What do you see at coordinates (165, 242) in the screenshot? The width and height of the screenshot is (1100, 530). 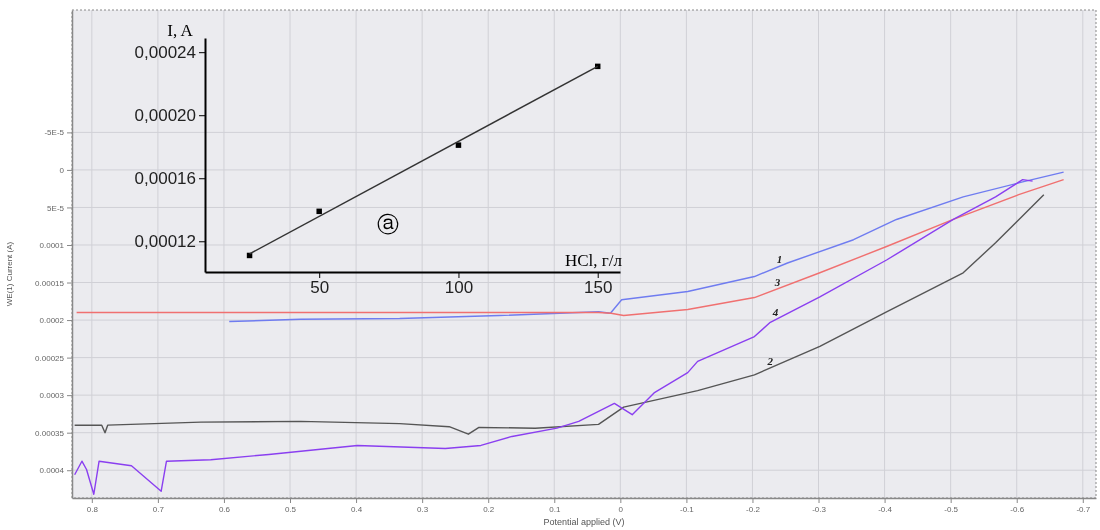 I see `y-tick-label: 0,00012` at bounding box center [165, 242].